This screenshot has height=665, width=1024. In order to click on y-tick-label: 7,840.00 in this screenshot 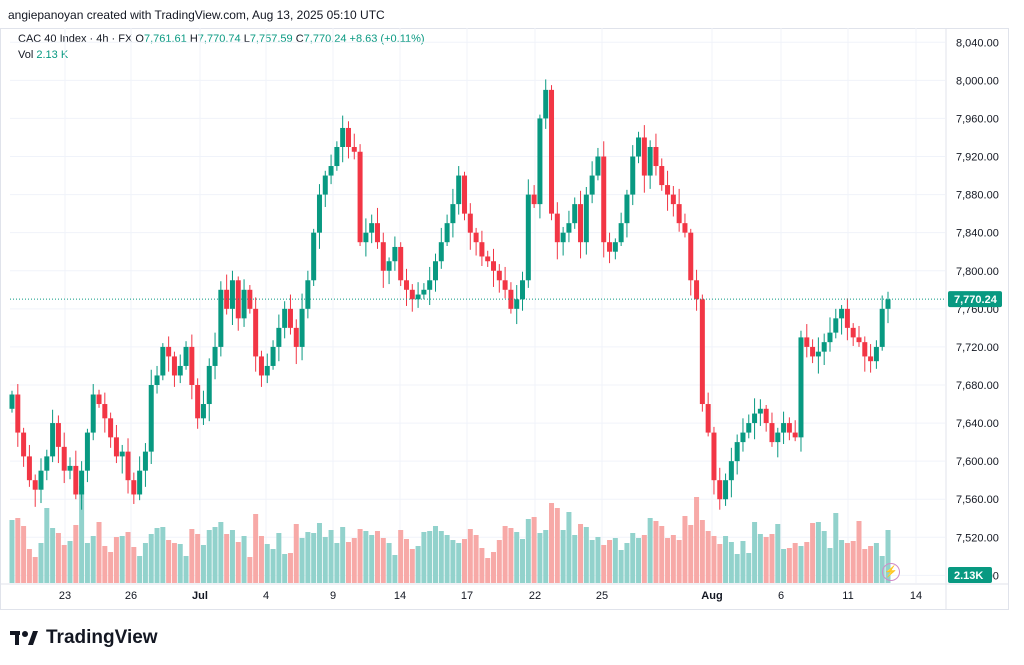, I will do `click(977, 234)`.